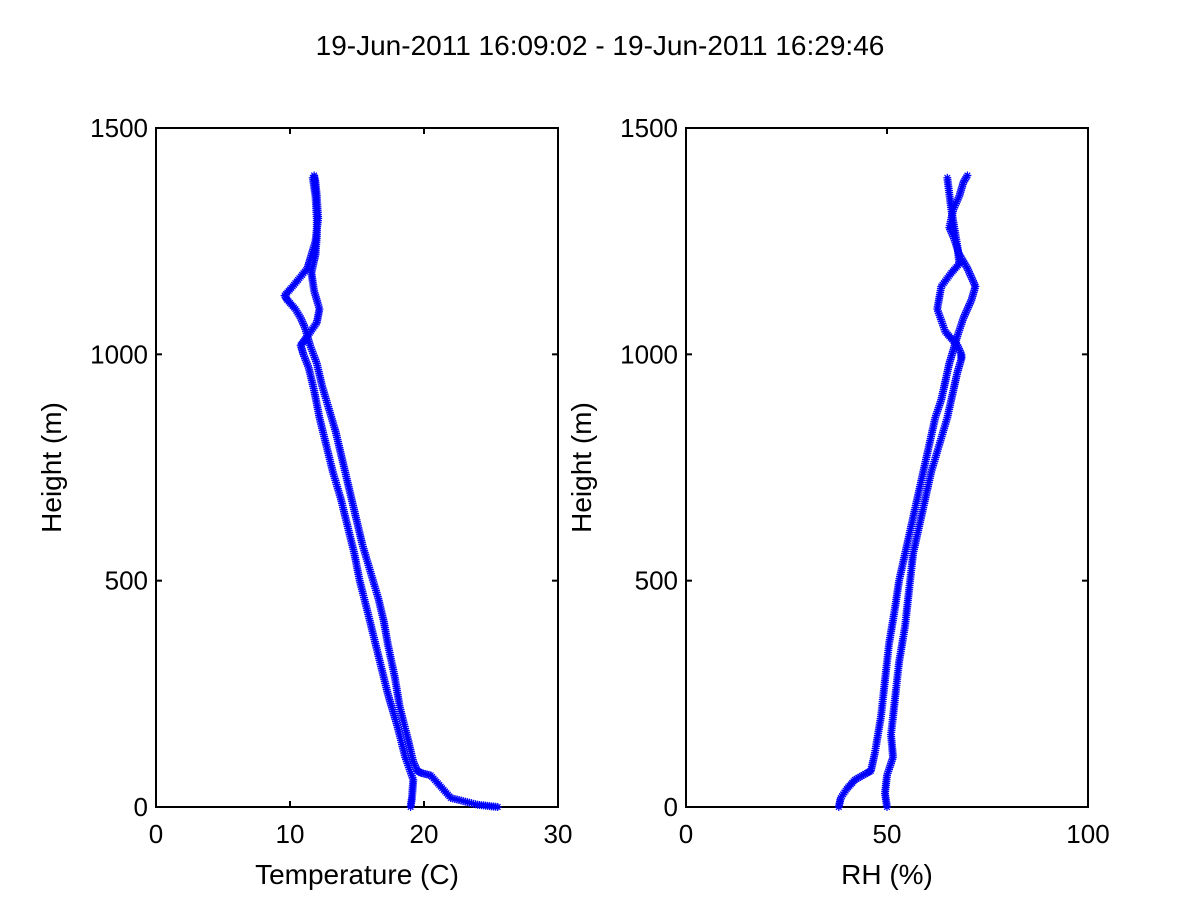 This screenshot has height=900, width=1201. What do you see at coordinates (156, 834) in the screenshot?
I see `x-tick-label: 0` at bounding box center [156, 834].